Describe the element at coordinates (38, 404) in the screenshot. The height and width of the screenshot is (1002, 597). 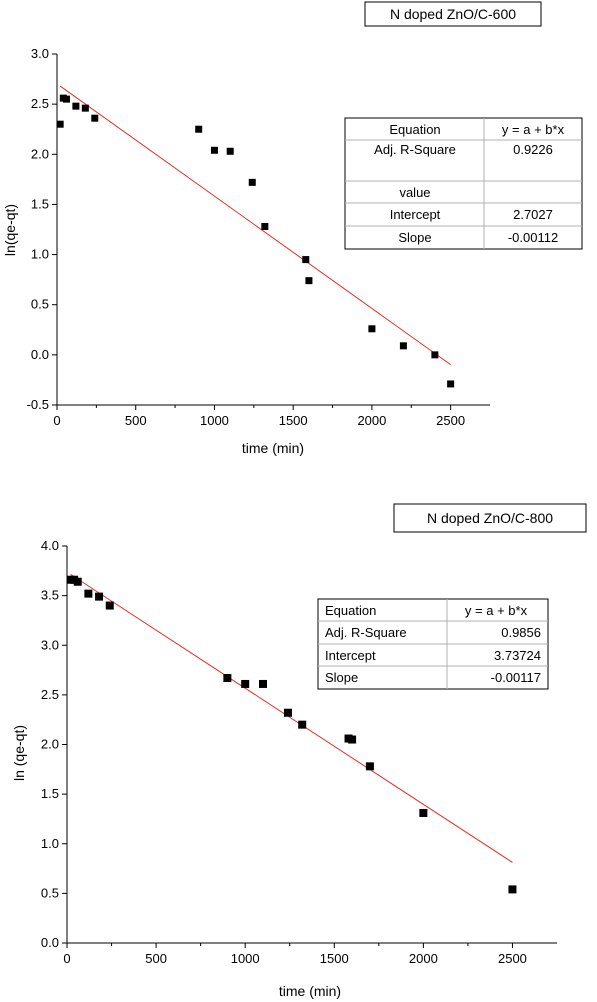
I see `y-tick-label: -0.5` at that location.